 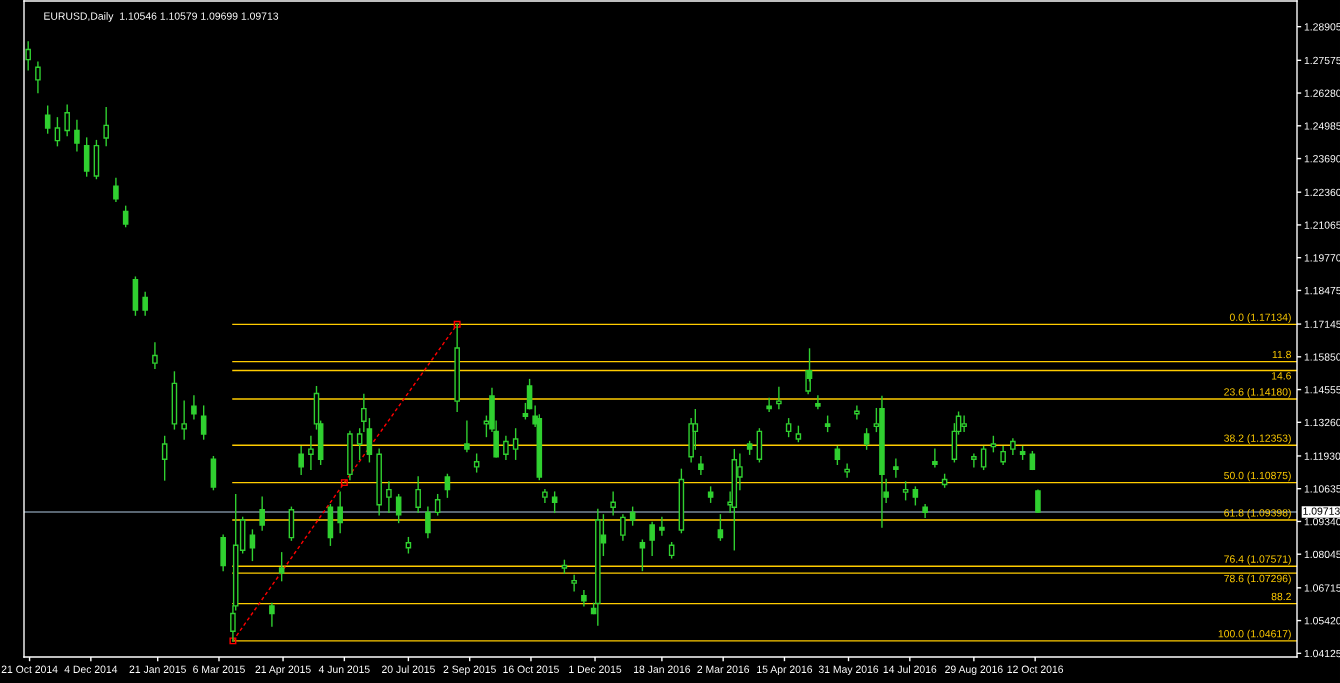 What do you see at coordinates (408, 669) in the screenshot?
I see `x-tick-label: 20 Jul 2015` at bounding box center [408, 669].